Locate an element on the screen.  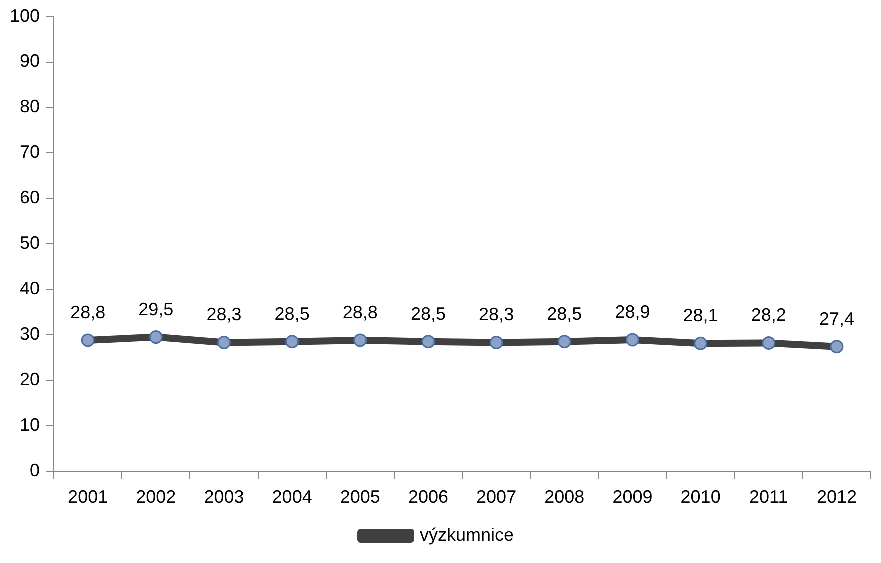
x-tick-label: 2004 is located at coordinates (292, 497).